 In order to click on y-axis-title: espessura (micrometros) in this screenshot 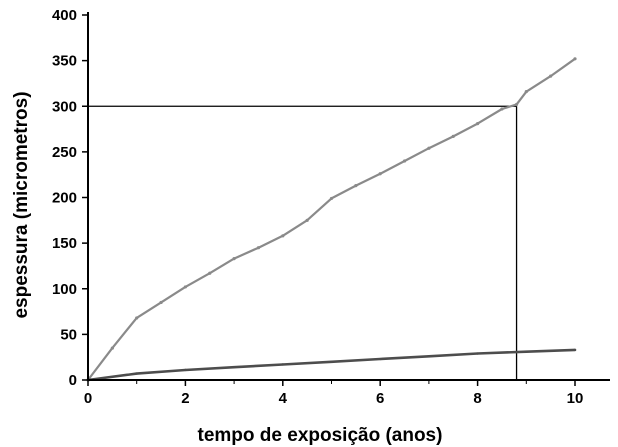, I will do `click(21, 204)`.